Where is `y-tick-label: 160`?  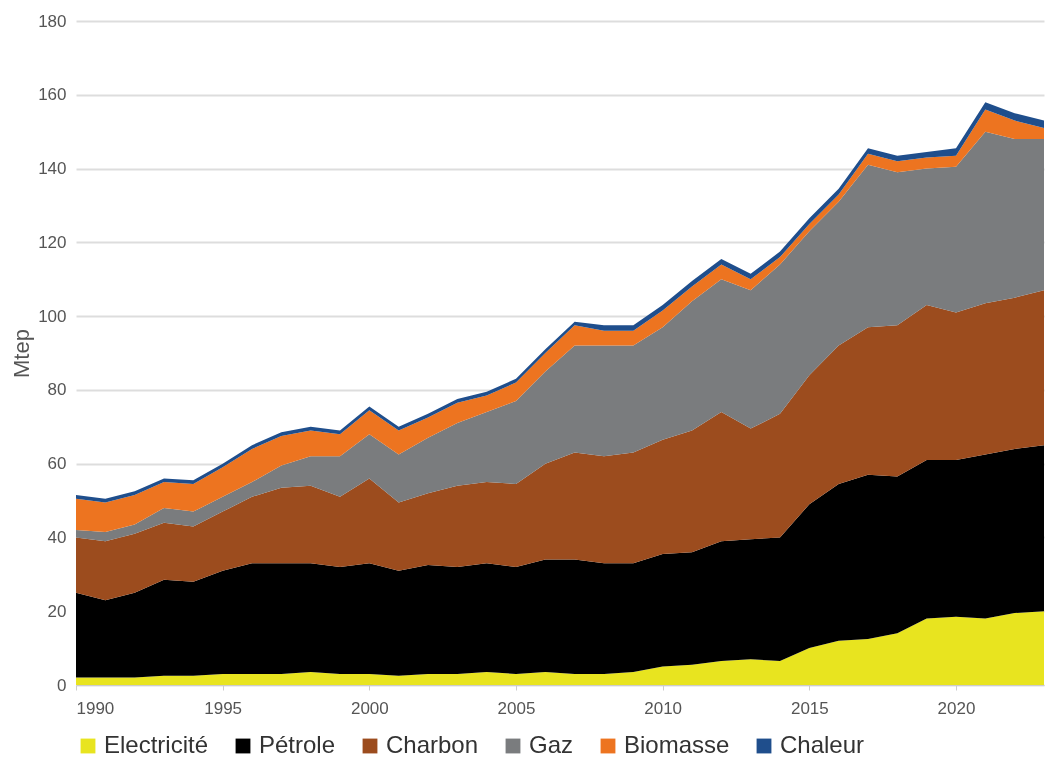
y-tick-label: 160 is located at coordinates (52, 95).